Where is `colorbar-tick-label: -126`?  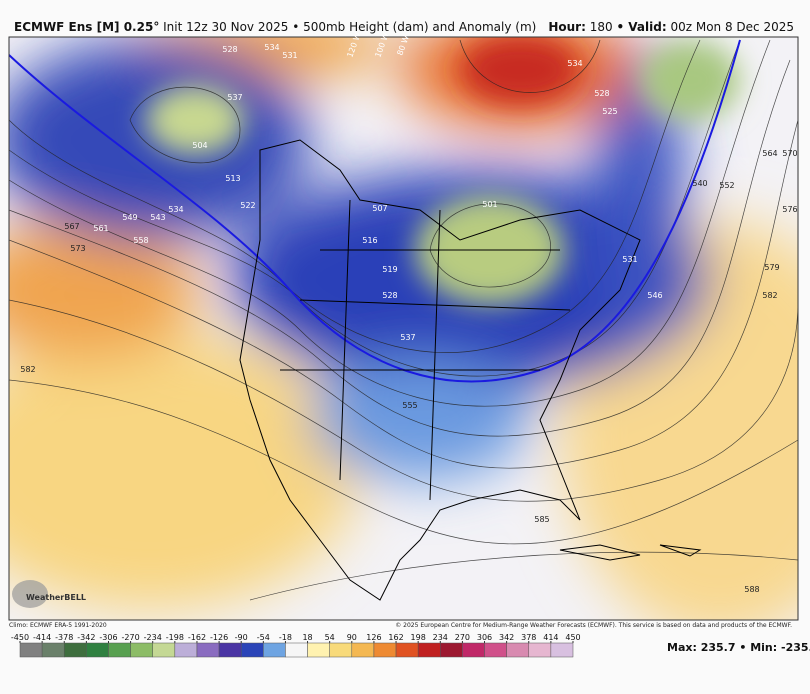 colorbar-tick-label: -126 is located at coordinates (219, 637).